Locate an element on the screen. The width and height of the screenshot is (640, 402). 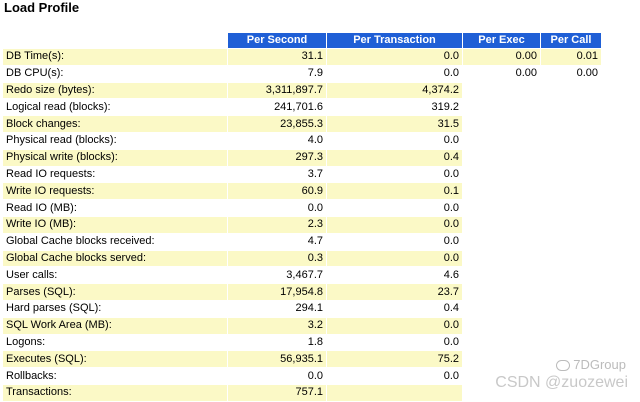
per-second-cell: 7.9 is located at coordinates (277, 73).